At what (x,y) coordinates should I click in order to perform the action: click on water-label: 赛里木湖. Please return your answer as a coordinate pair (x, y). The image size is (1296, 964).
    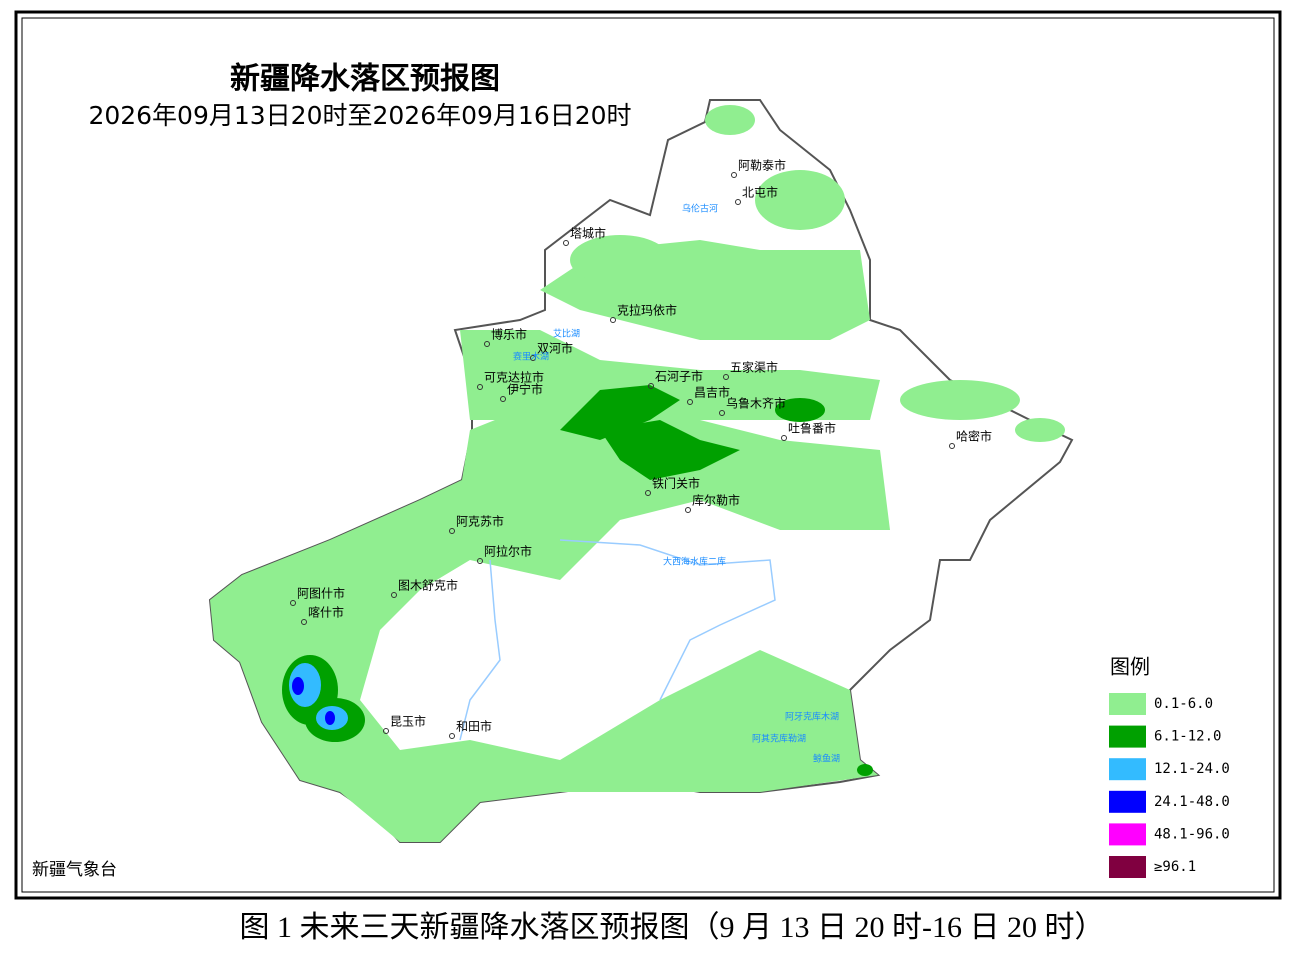
    Looking at the image, I should click on (531, 357).